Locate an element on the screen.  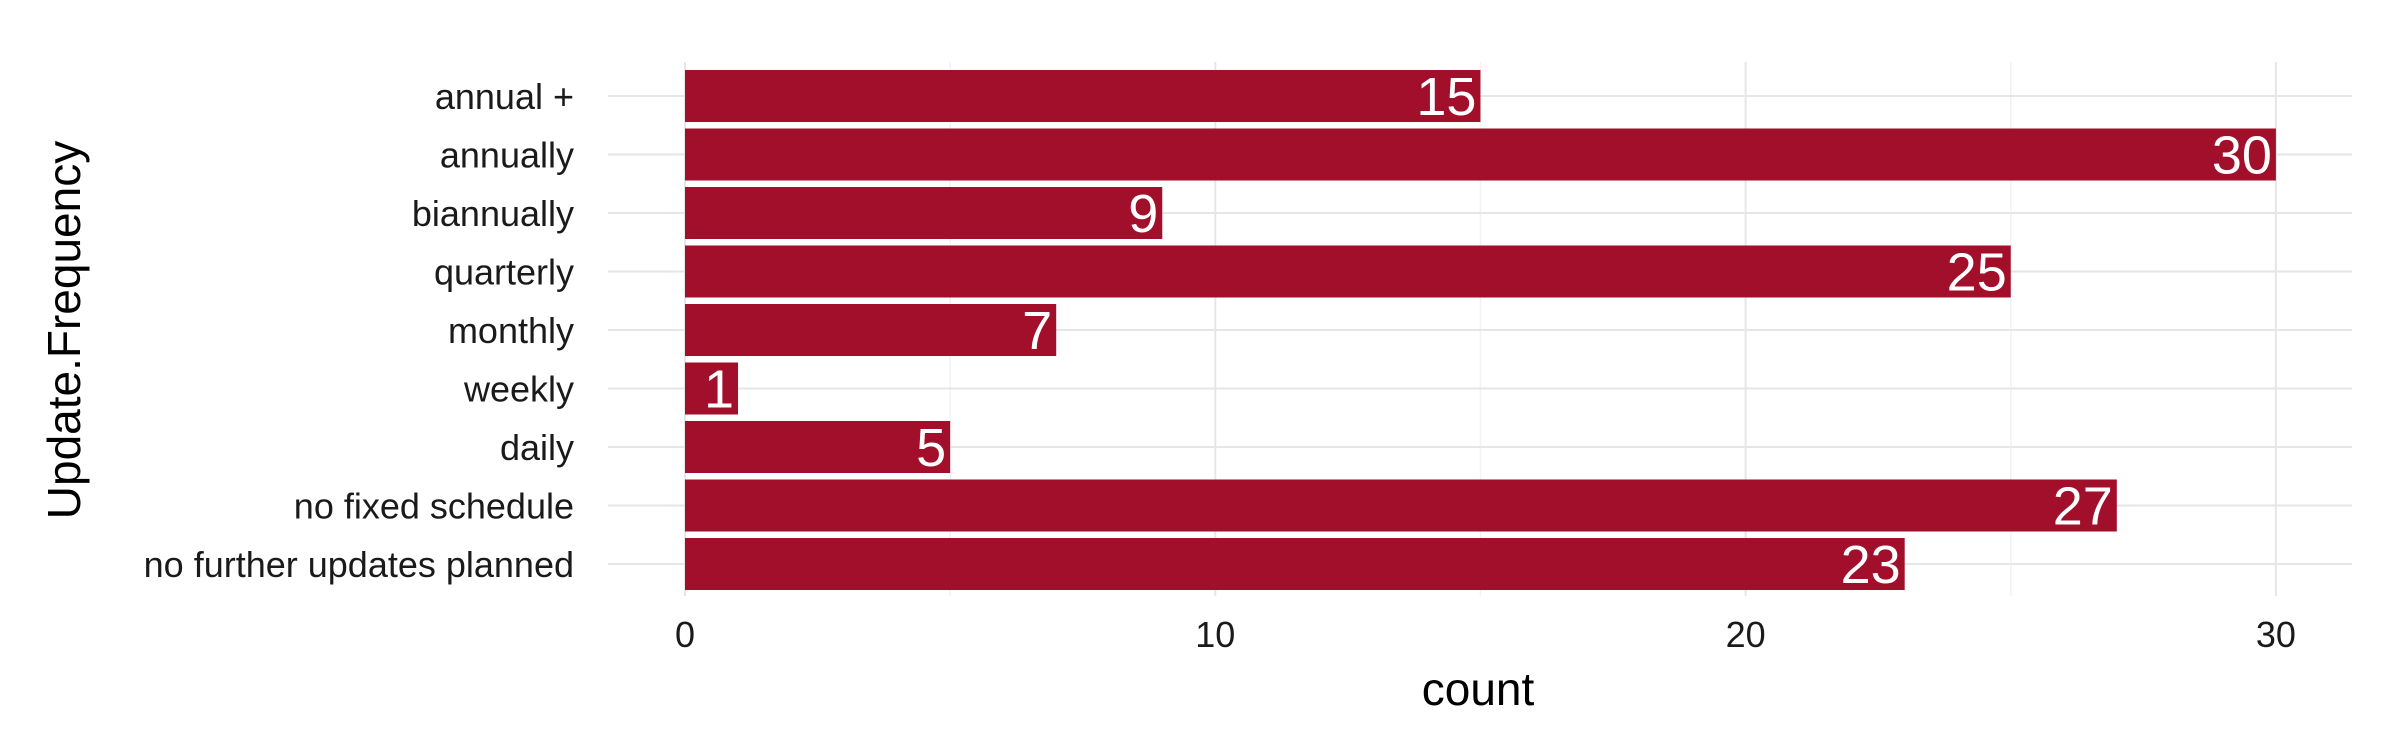
data-label: 15 is located at coordinates (1446, 97).